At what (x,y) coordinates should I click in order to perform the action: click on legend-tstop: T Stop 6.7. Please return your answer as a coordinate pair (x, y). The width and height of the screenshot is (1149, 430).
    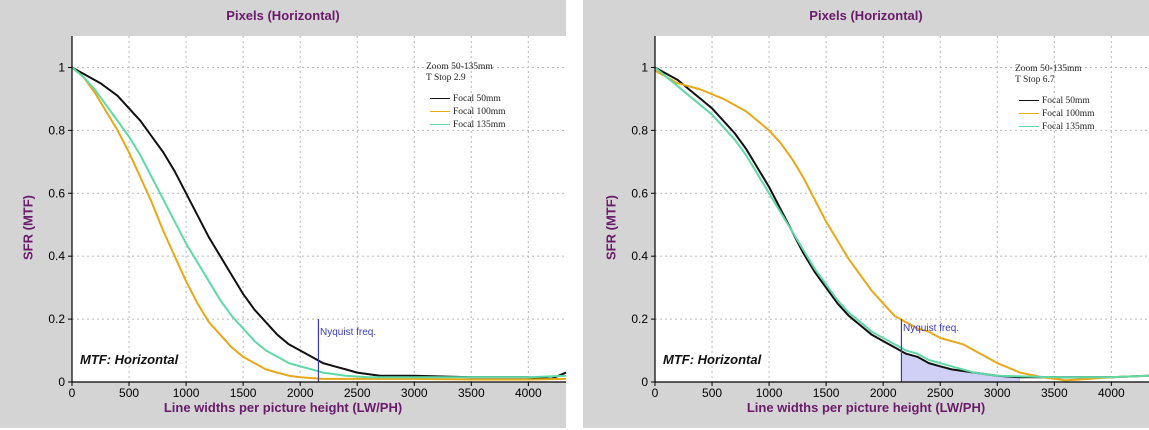
    Looking at the image, I should click on (1035, 80).